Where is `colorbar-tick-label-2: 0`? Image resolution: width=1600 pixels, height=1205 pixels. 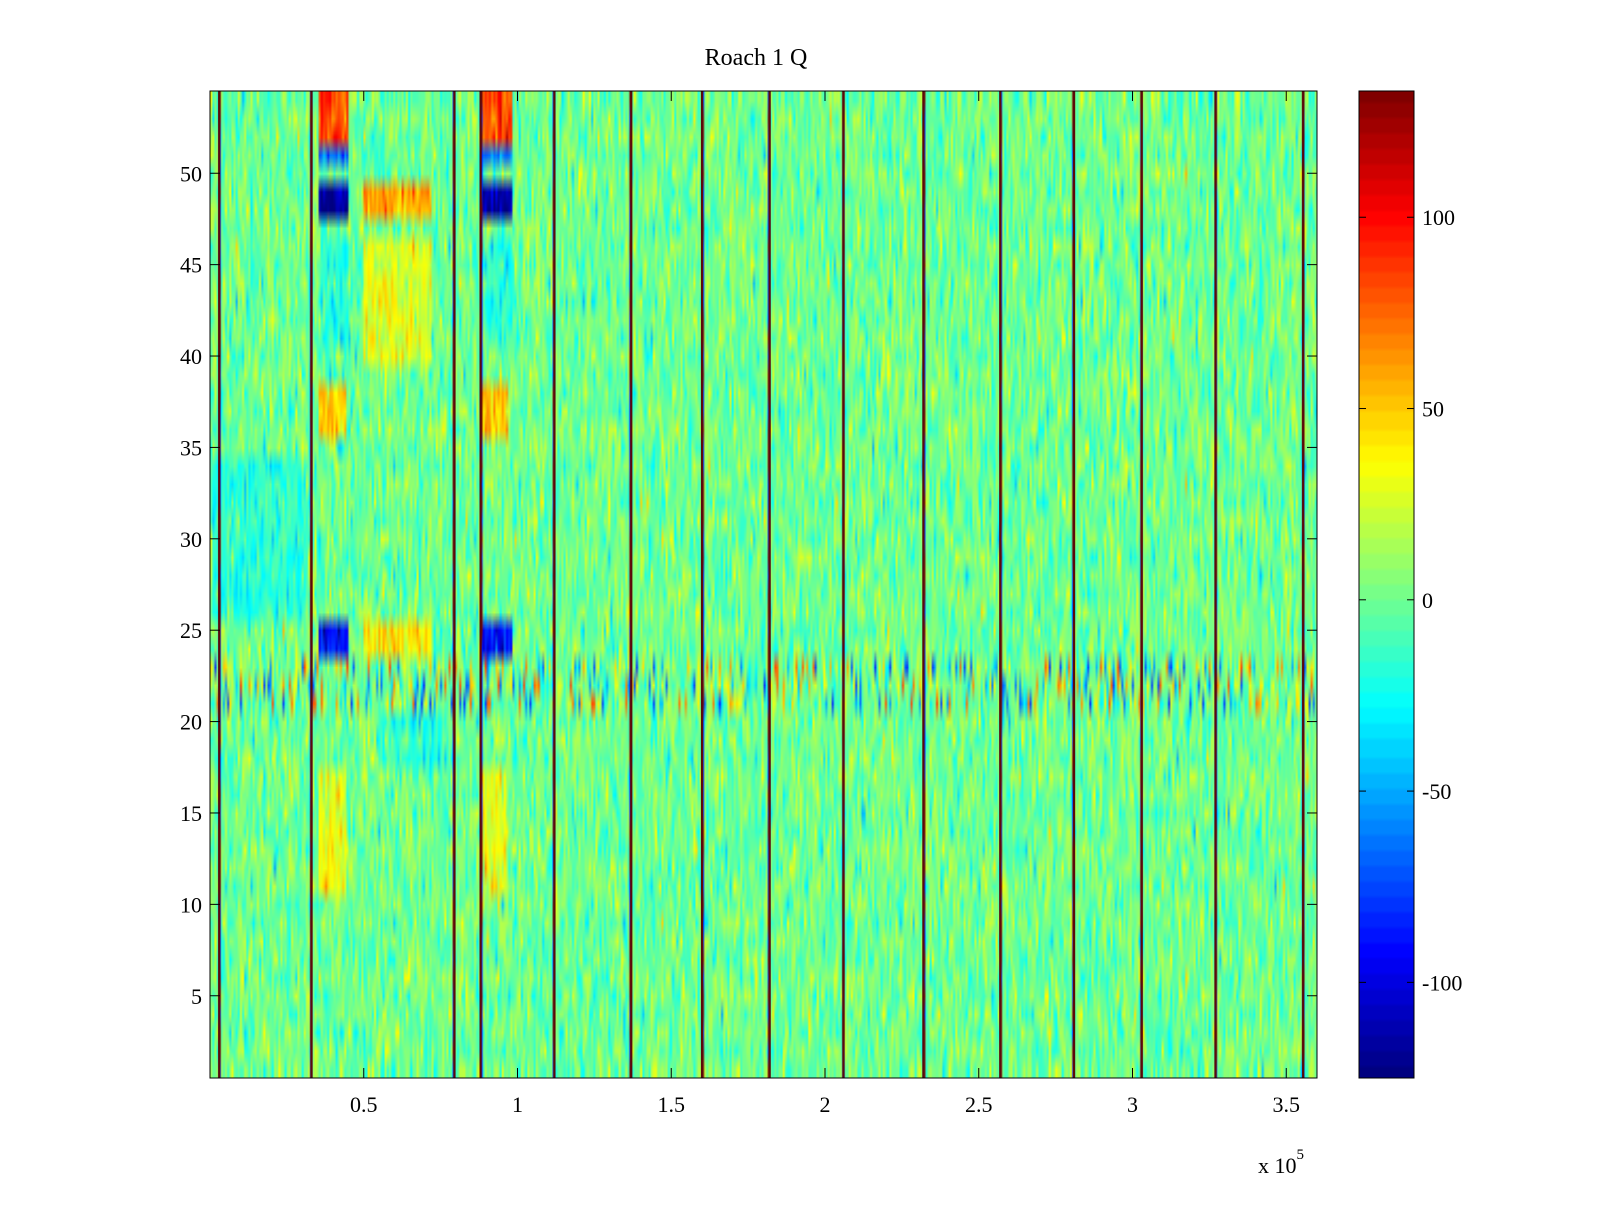
colorbar-tick-label-2: 0 is located at coordinates (1427, 600).